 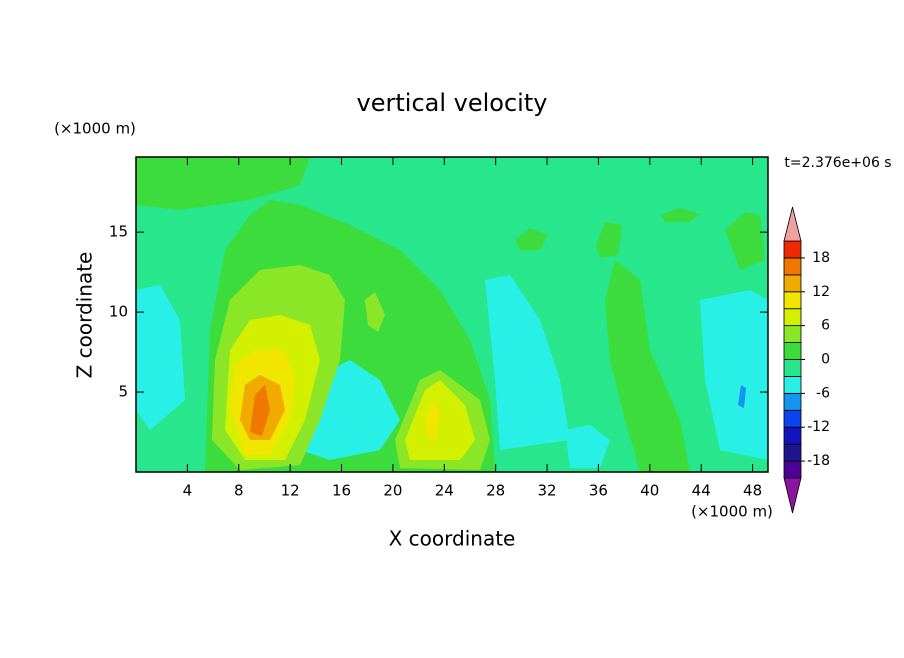 What do you see at coordinates (85, 315) in the screenshot?
I see `y-axis-label: Z coordinate` at bounding box center [85, 315].